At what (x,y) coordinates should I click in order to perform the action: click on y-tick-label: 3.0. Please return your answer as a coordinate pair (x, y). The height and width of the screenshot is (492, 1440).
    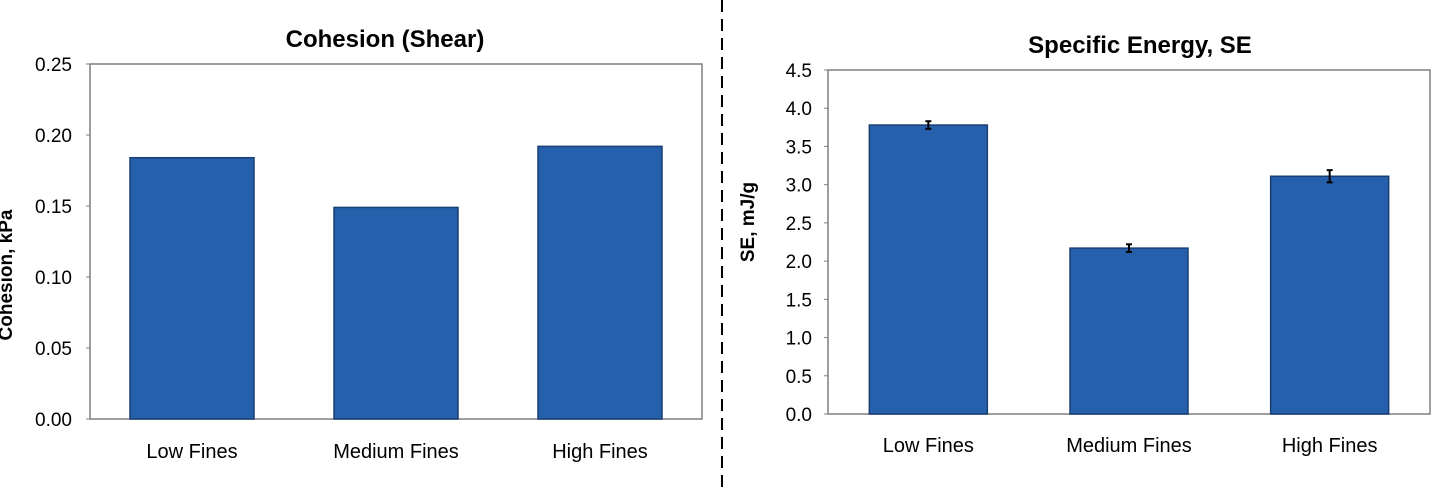
    Looking at the image, I should click on (799, 186).